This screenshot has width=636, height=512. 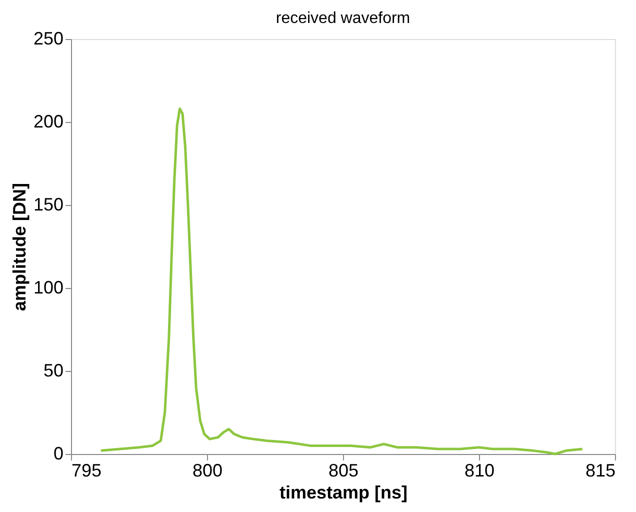 What do you see at coordinates (479, 470) in the screenshot?
I see `x-tick-label: 810` at bounding box center [479, 470].